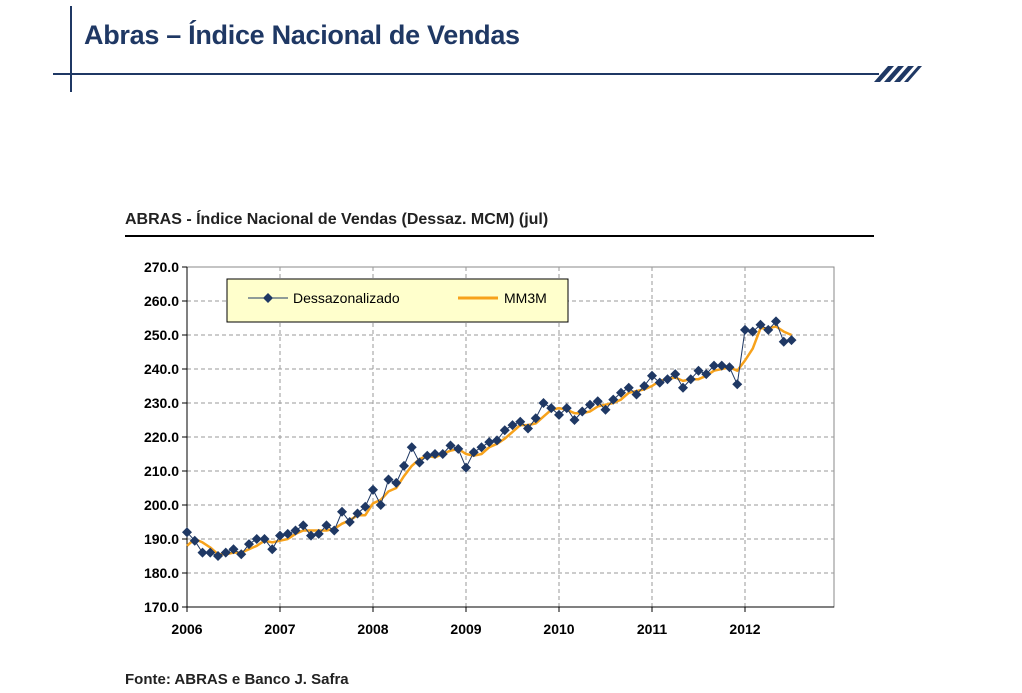 The height and width of the screenshot is (693, 1022). What do you see at coordinates (161, 335) in the screenshot?
I see `y-tick-label: 250.0` at bounding box center [161, 335].